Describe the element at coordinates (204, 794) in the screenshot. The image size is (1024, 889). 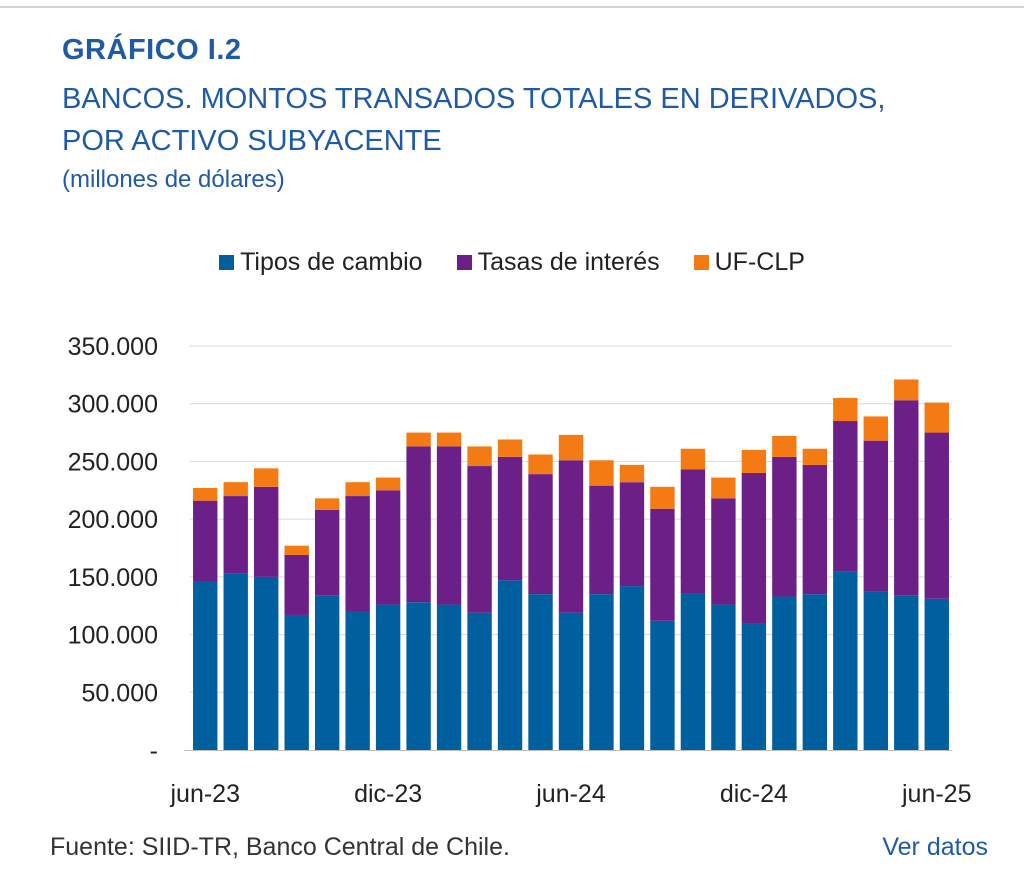
I see `x-tick-label: jun-23` at that location.